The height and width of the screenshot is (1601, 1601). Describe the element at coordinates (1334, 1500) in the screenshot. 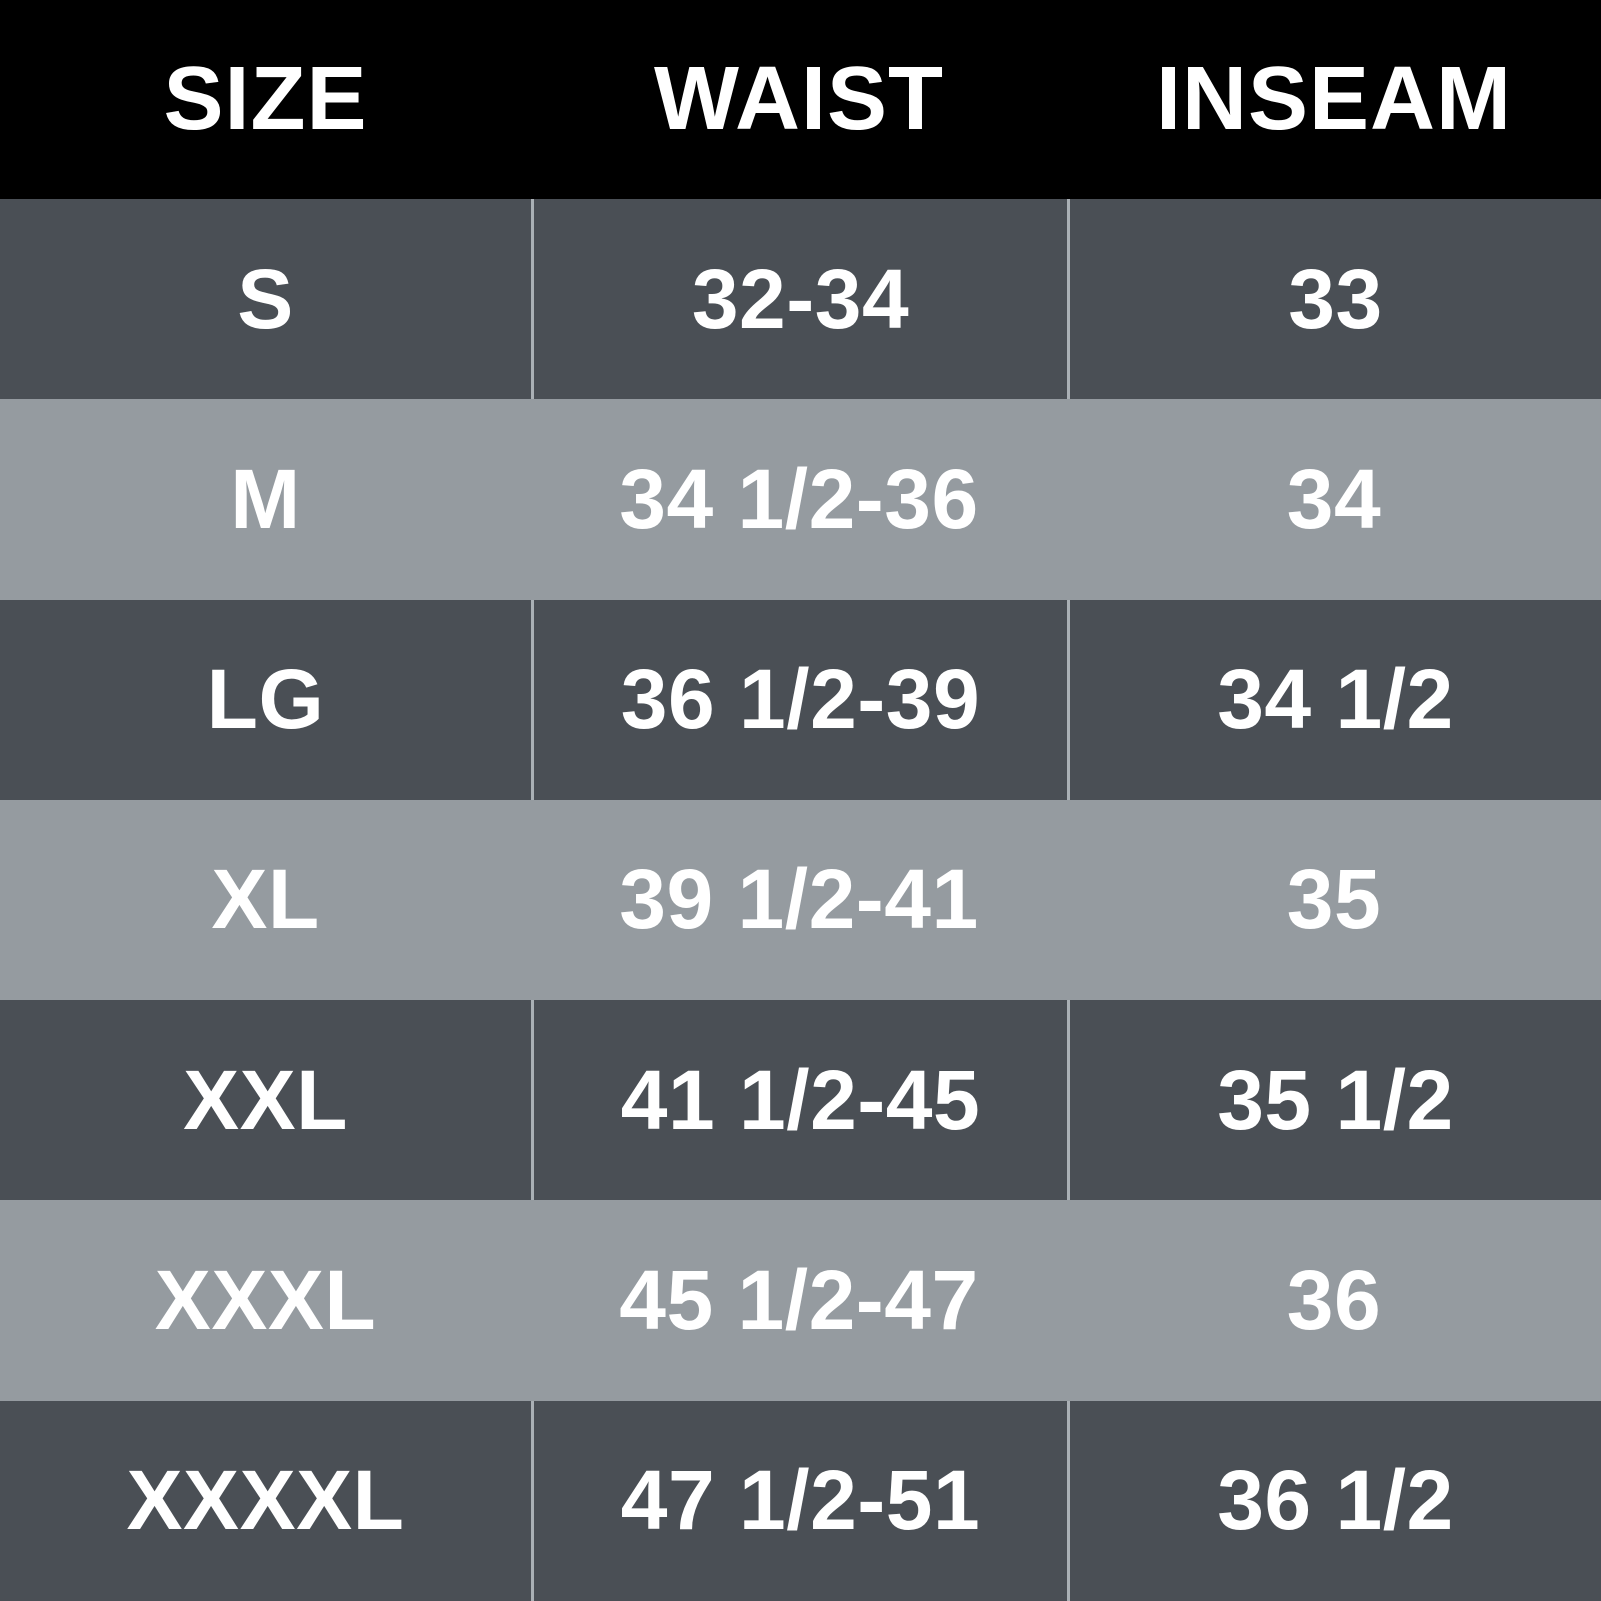

I see `inseam-cell: 36 1/2` at that location.